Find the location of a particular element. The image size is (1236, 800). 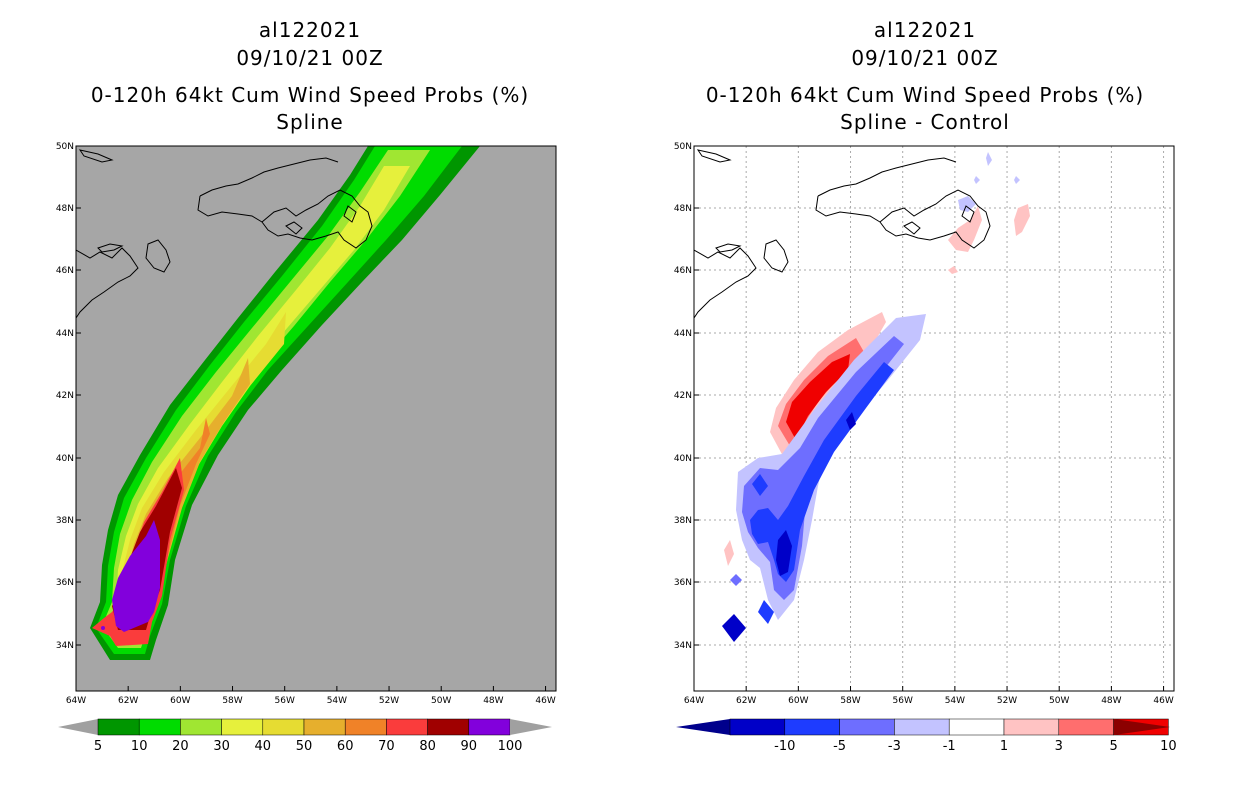

right-colorbar-low-arrow is located at coordinates (703, 727).